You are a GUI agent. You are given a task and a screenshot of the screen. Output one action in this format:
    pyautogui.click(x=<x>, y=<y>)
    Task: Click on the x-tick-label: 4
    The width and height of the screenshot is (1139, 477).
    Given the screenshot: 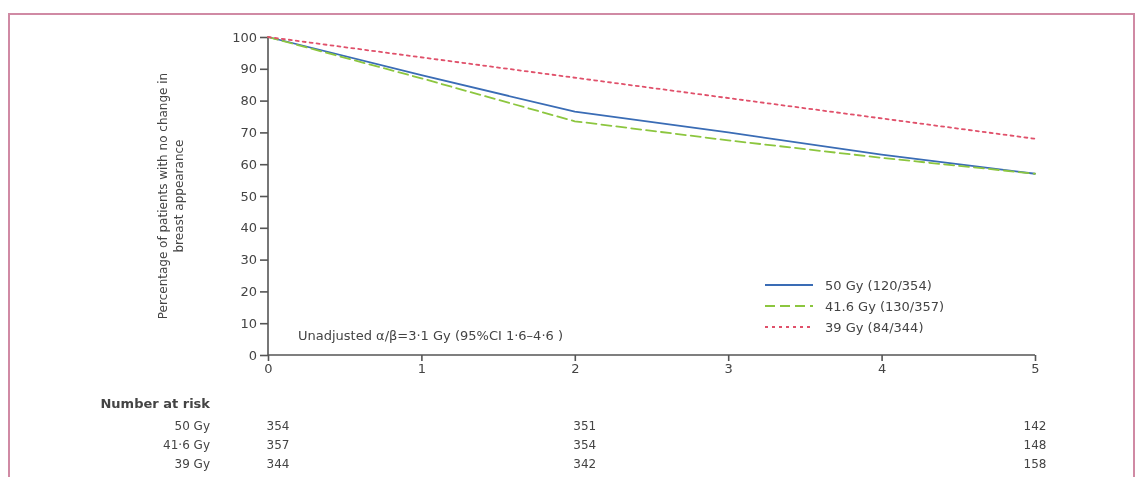 What is the action you would take?
    pyautogui.click(x=882, y=369)
    